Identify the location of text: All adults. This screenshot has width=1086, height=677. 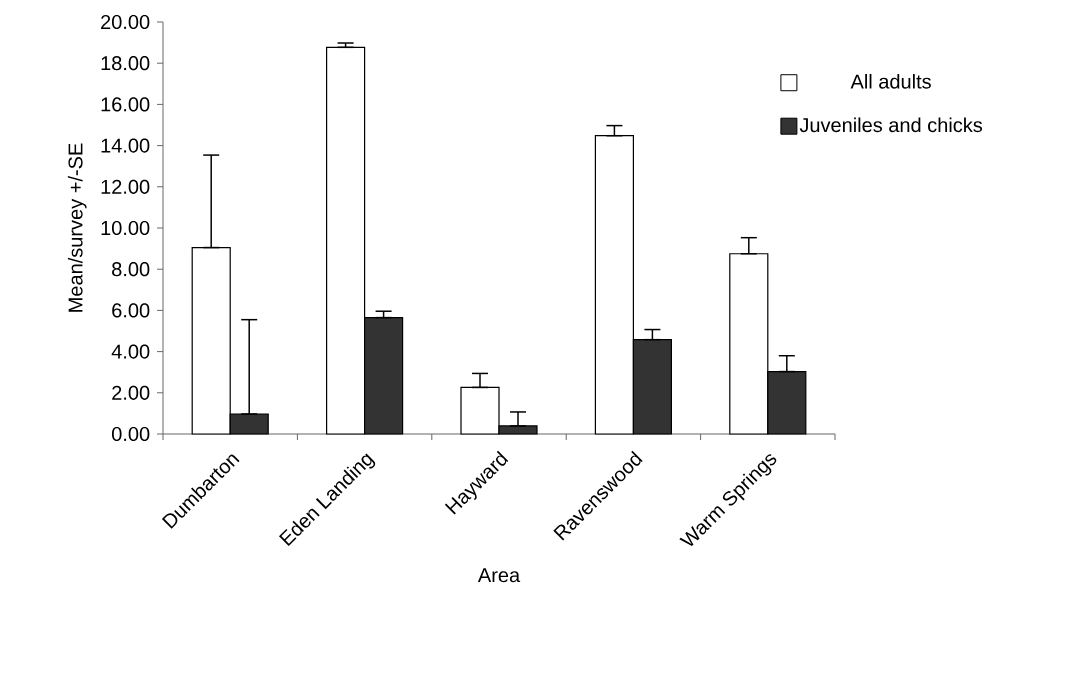
(890, 81).